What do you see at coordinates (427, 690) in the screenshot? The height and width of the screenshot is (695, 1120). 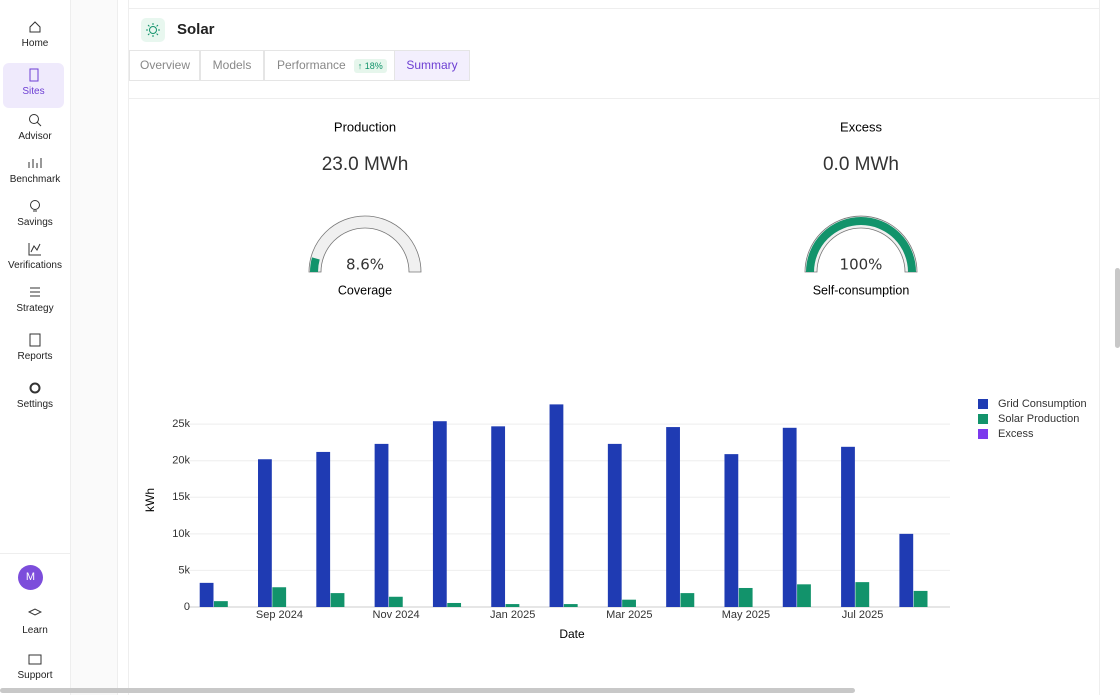 I see `h-scrollbar` at bounding box center [427, 690].